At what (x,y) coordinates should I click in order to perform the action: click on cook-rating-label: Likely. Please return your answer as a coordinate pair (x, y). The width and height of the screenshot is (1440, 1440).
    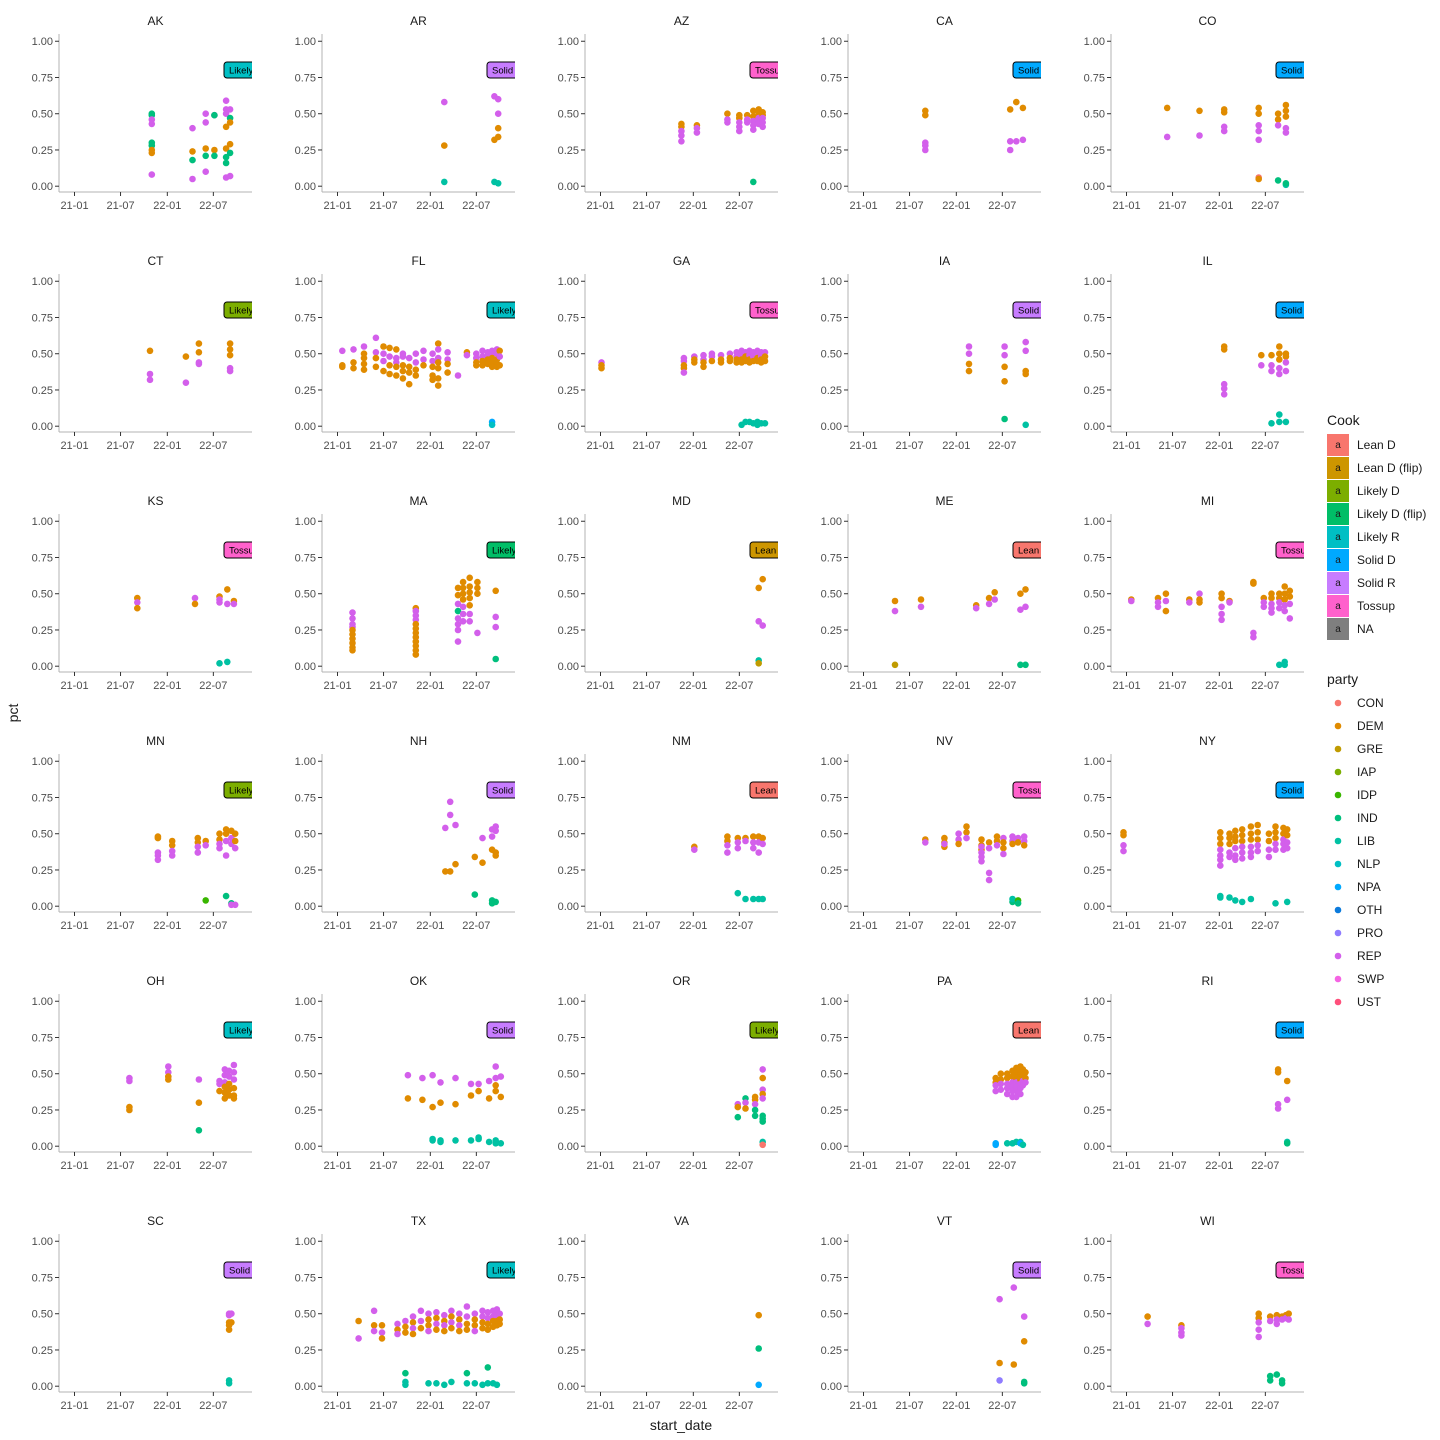
    Looking at the image, I should click on (763, 1030).